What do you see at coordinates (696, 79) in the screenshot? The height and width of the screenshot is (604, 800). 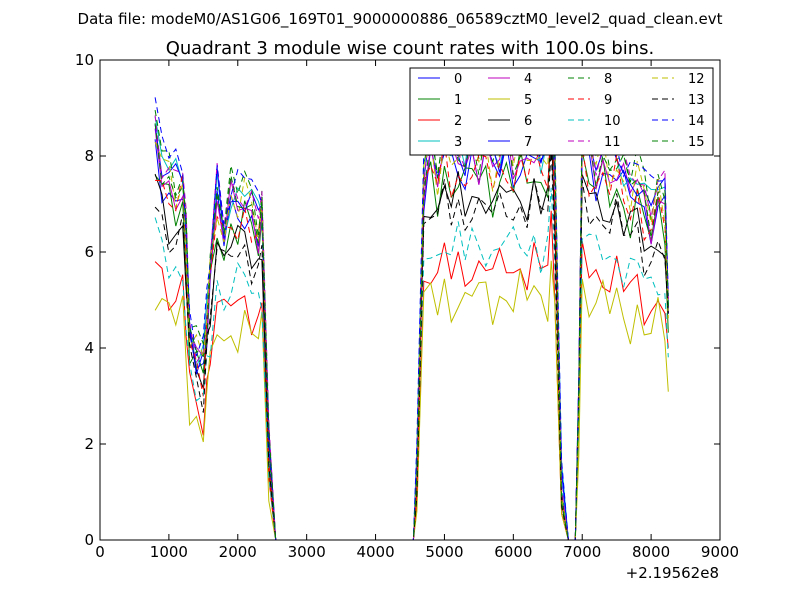 I see `legend-label-12: 12` at bounding box center [696, 79].